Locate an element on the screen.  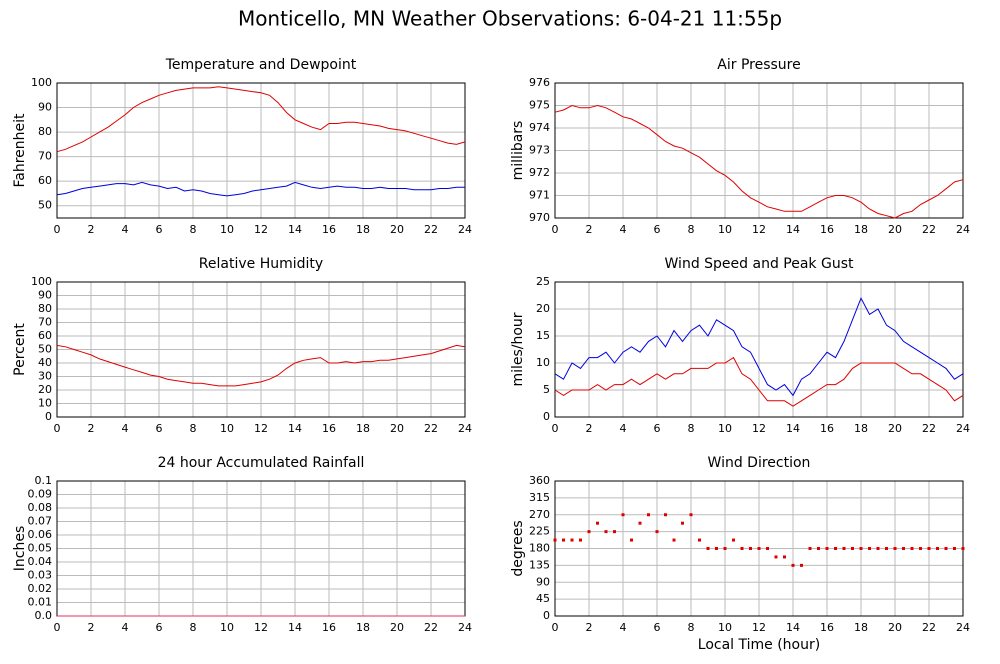
plot-frame is located at coordinates (759, 150).